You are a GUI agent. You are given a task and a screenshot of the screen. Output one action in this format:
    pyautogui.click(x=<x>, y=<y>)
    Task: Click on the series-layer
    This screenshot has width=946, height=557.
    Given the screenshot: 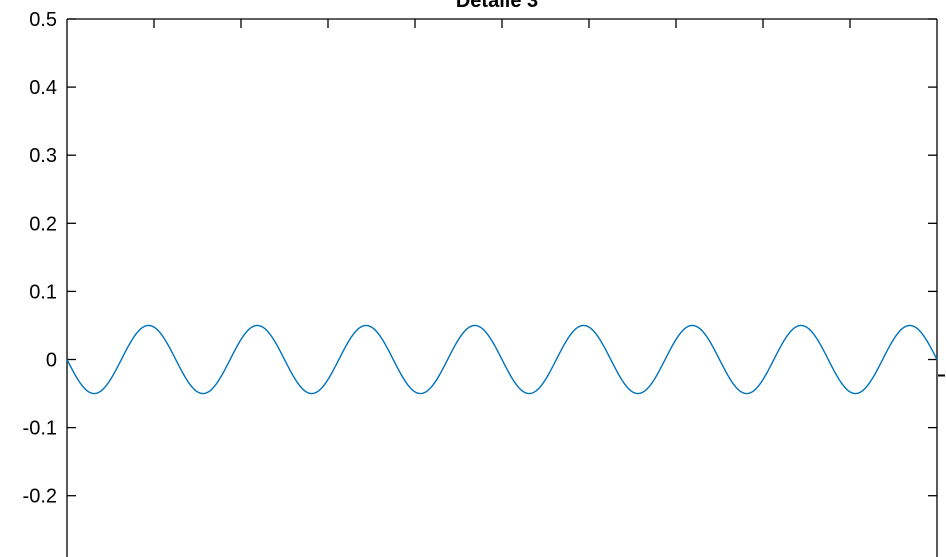 What is the action you would take?
    pyautogui.click(x=502, y=359)
    